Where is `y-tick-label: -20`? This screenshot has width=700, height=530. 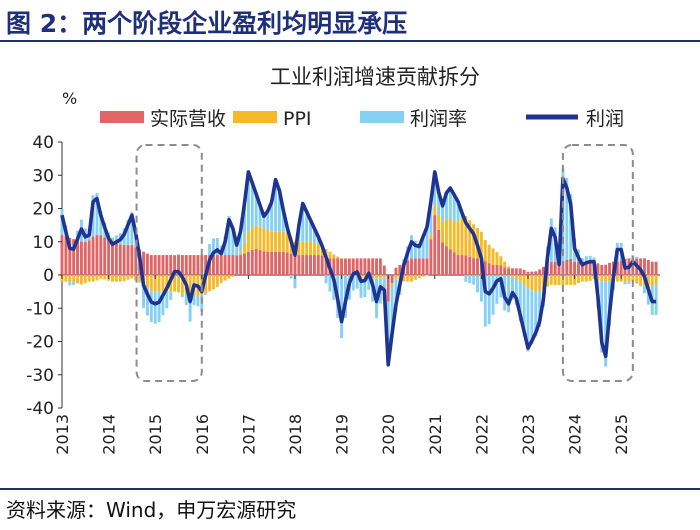 y-tick-label: -20 is located at coordinates (40, 343).